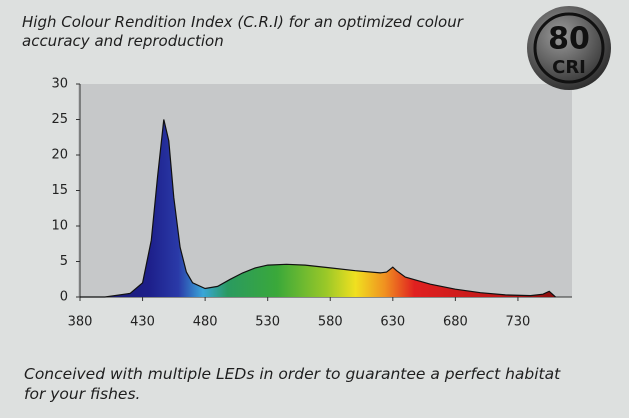 The height and width of the screenshot is (418, 629). I want to click on y-tick-label: 25, so click(59, 119).